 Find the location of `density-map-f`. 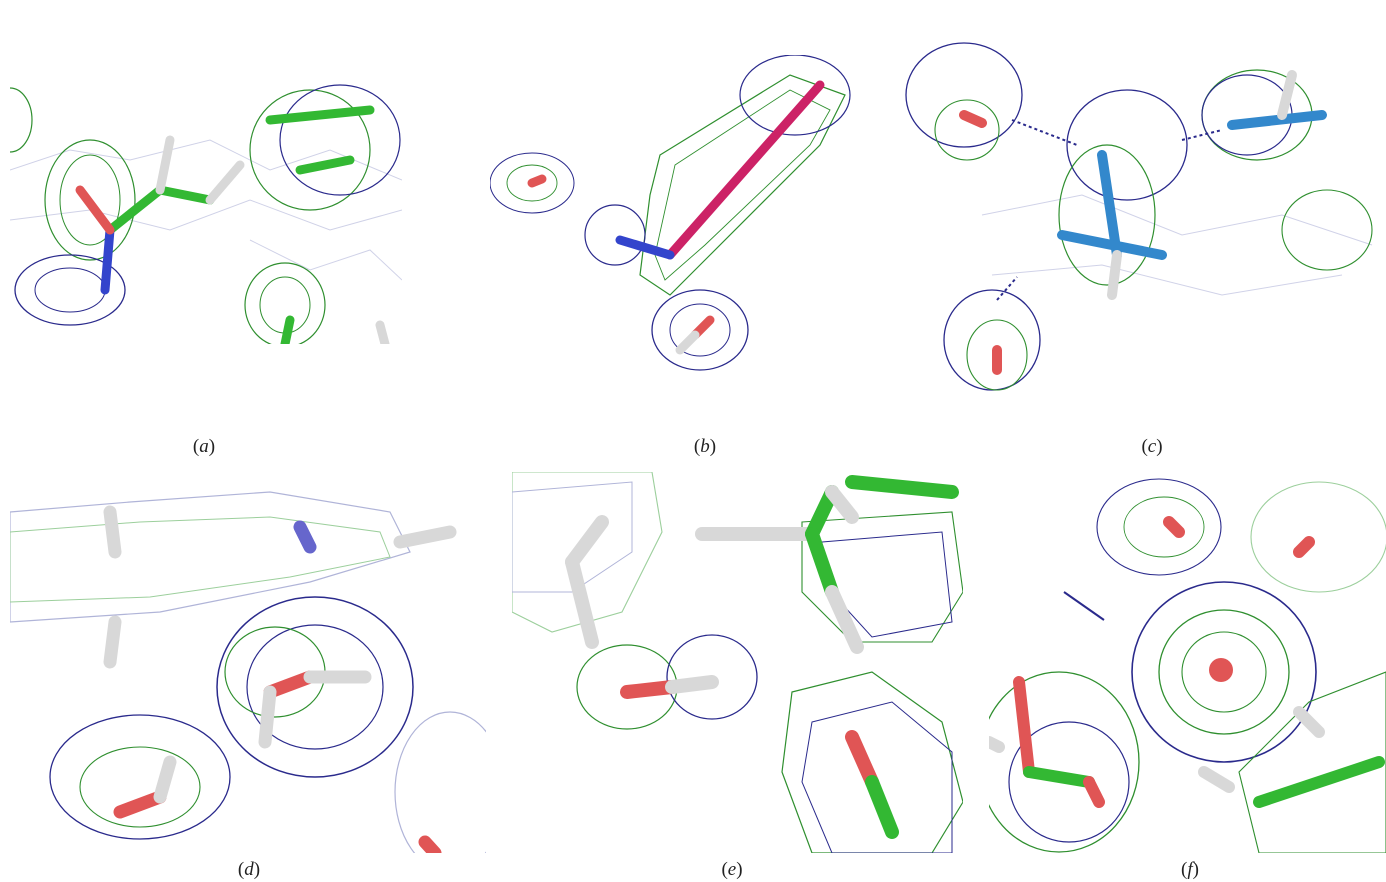

density-map-f is located at coordinates (1187, 662).